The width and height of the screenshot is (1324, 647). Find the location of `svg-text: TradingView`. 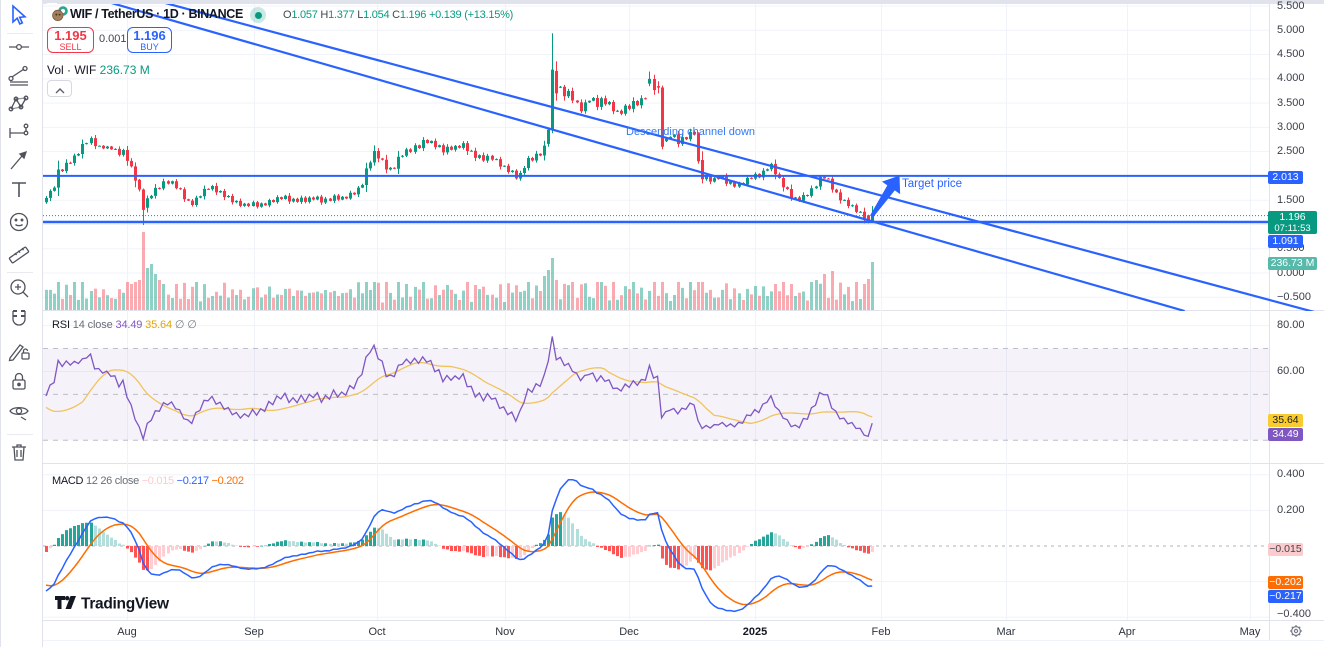

svg-text: TradingView is located at coordinates (125, 604).